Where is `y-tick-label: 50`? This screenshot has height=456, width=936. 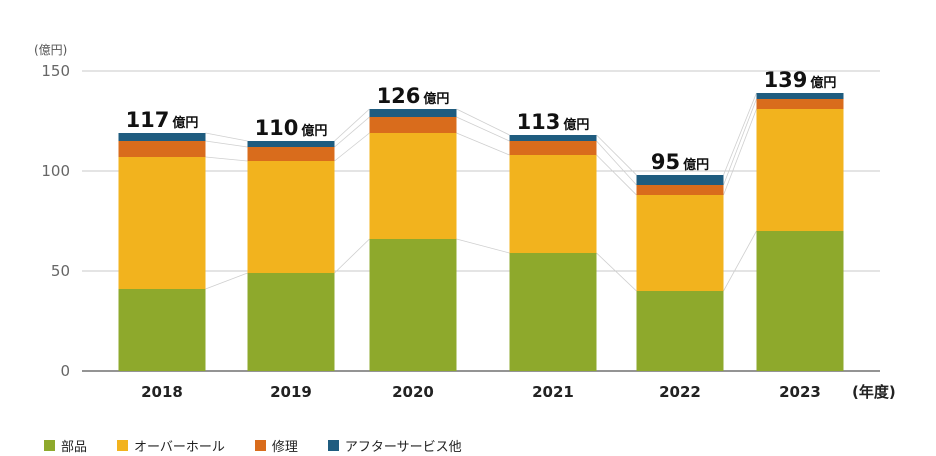
y-tick-label: 50 is located at coordinates (60, 271).